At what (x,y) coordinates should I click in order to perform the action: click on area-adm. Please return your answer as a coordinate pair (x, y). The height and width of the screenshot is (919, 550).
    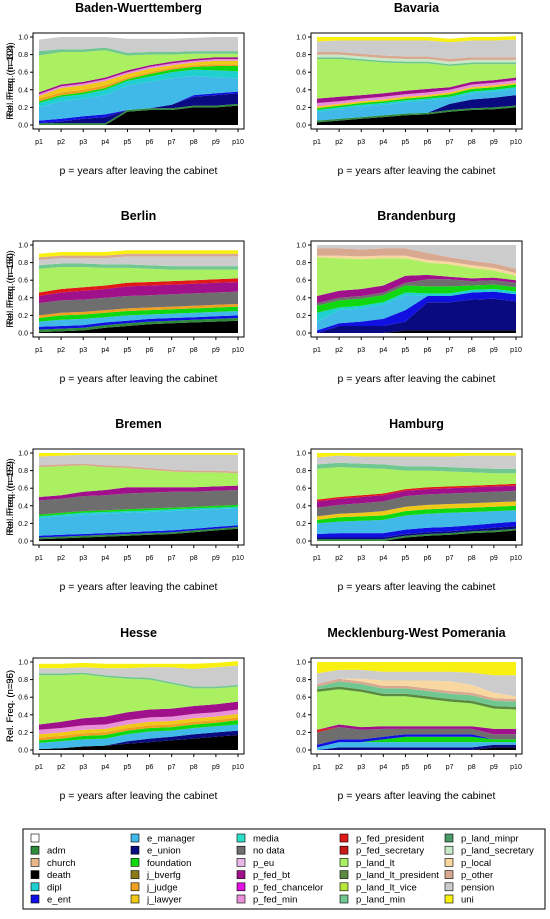
    Looking at the image, I should click on (138, 114).